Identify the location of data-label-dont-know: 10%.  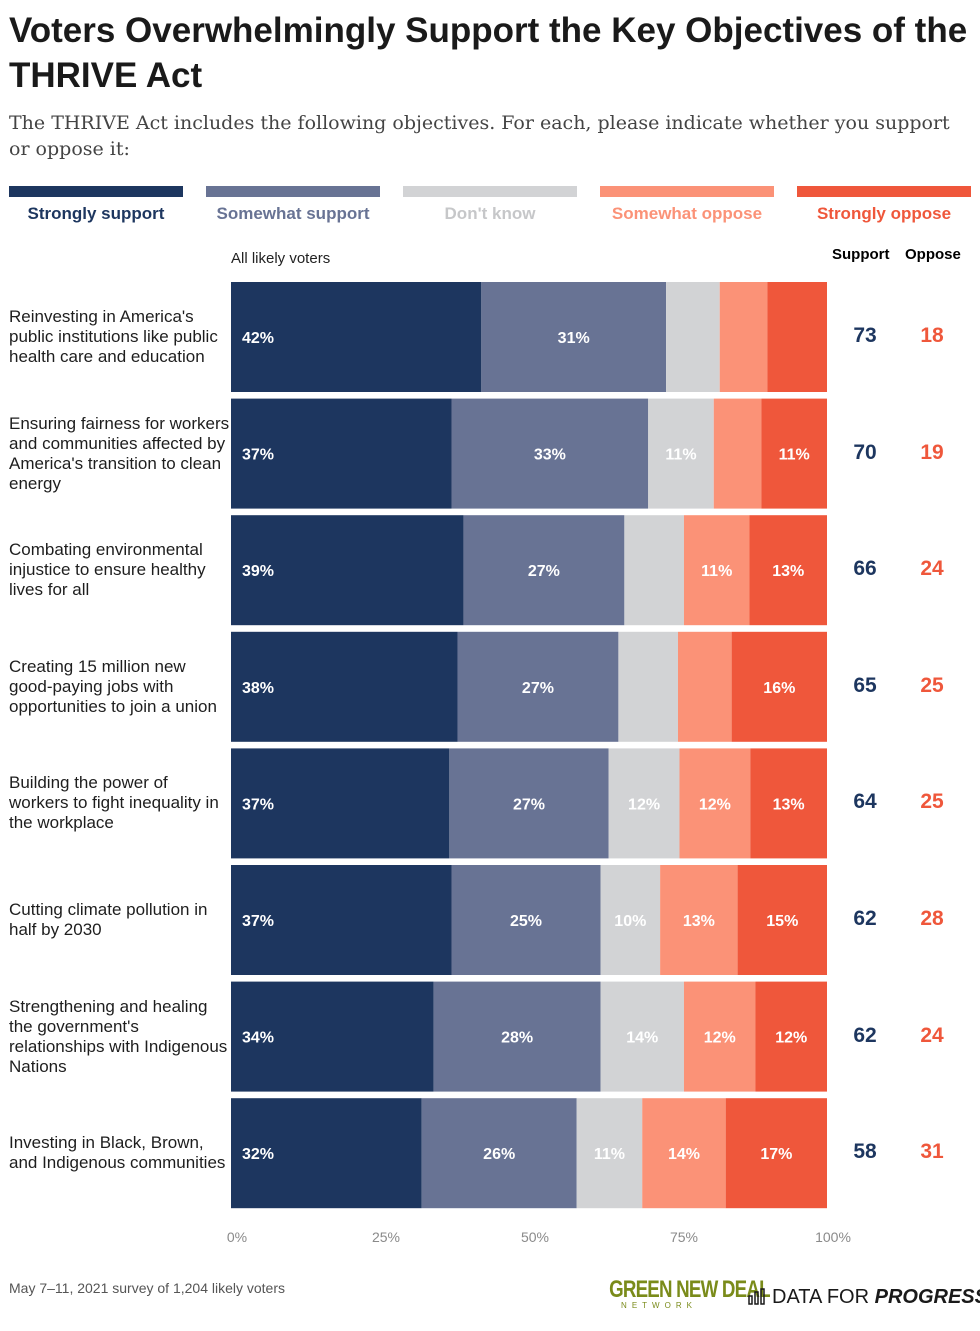
(630, 921).